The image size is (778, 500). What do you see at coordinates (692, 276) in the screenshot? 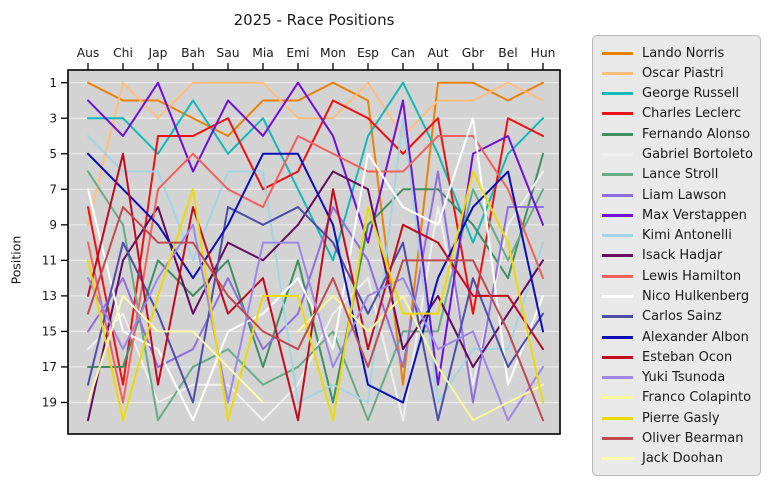
I see `legend-label: Lewis Hamilton` at bounding box center [692, 276].